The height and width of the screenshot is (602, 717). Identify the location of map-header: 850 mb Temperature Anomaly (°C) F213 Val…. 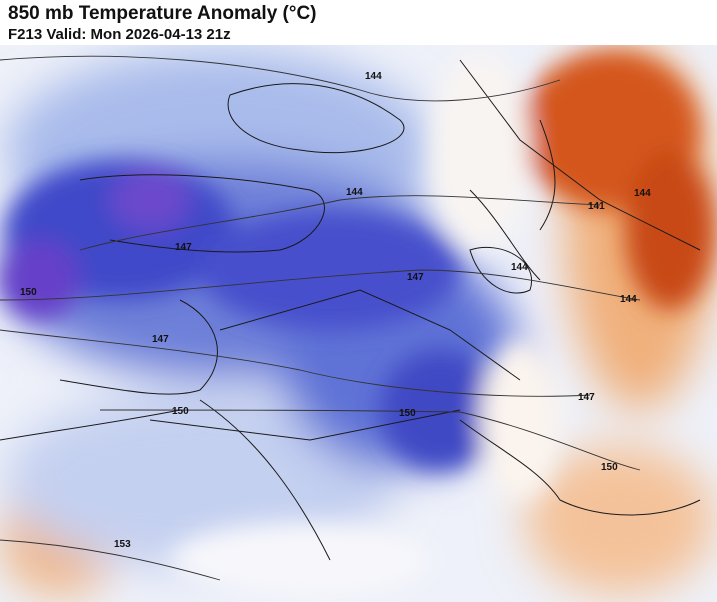
(358, 22).